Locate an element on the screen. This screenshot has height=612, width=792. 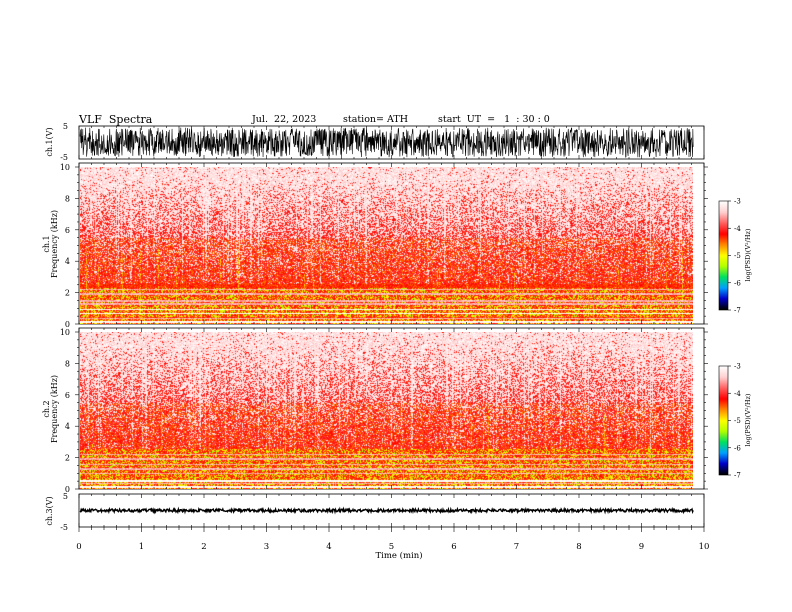
ch1-ytick-bottom: -5 is located at coordinates (64, 157).